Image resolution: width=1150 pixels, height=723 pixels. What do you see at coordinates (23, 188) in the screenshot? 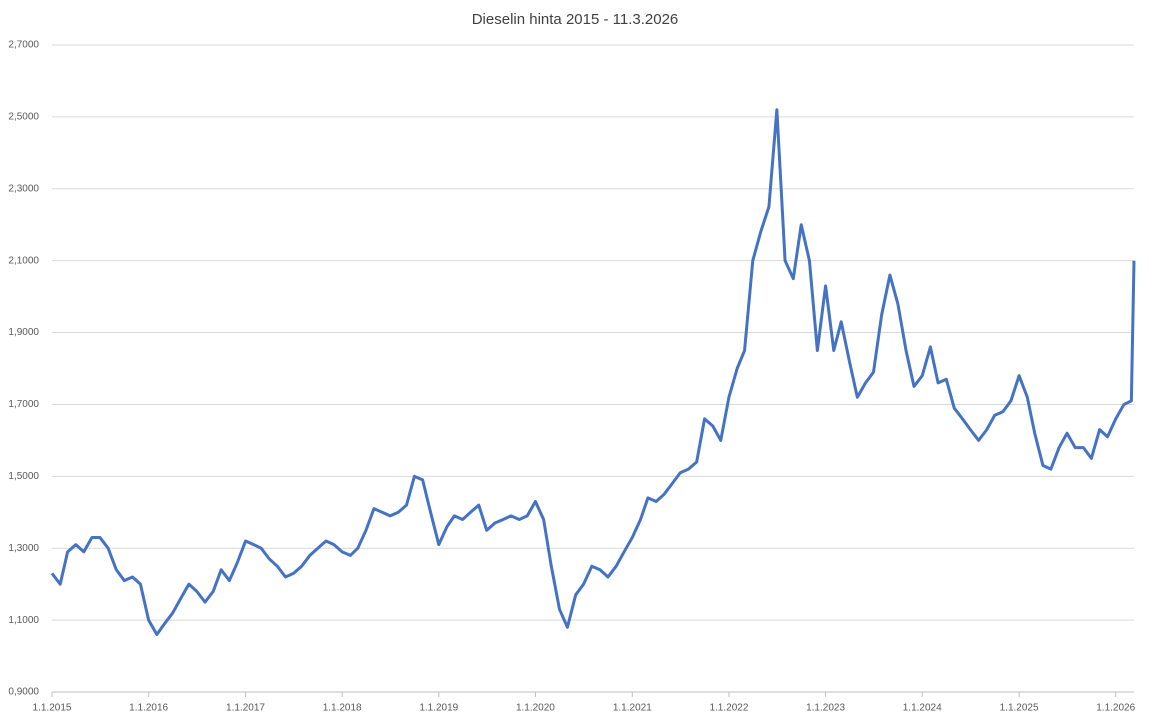
I see `y-tick-label: 2,3000` at bounding box center [23, 188].